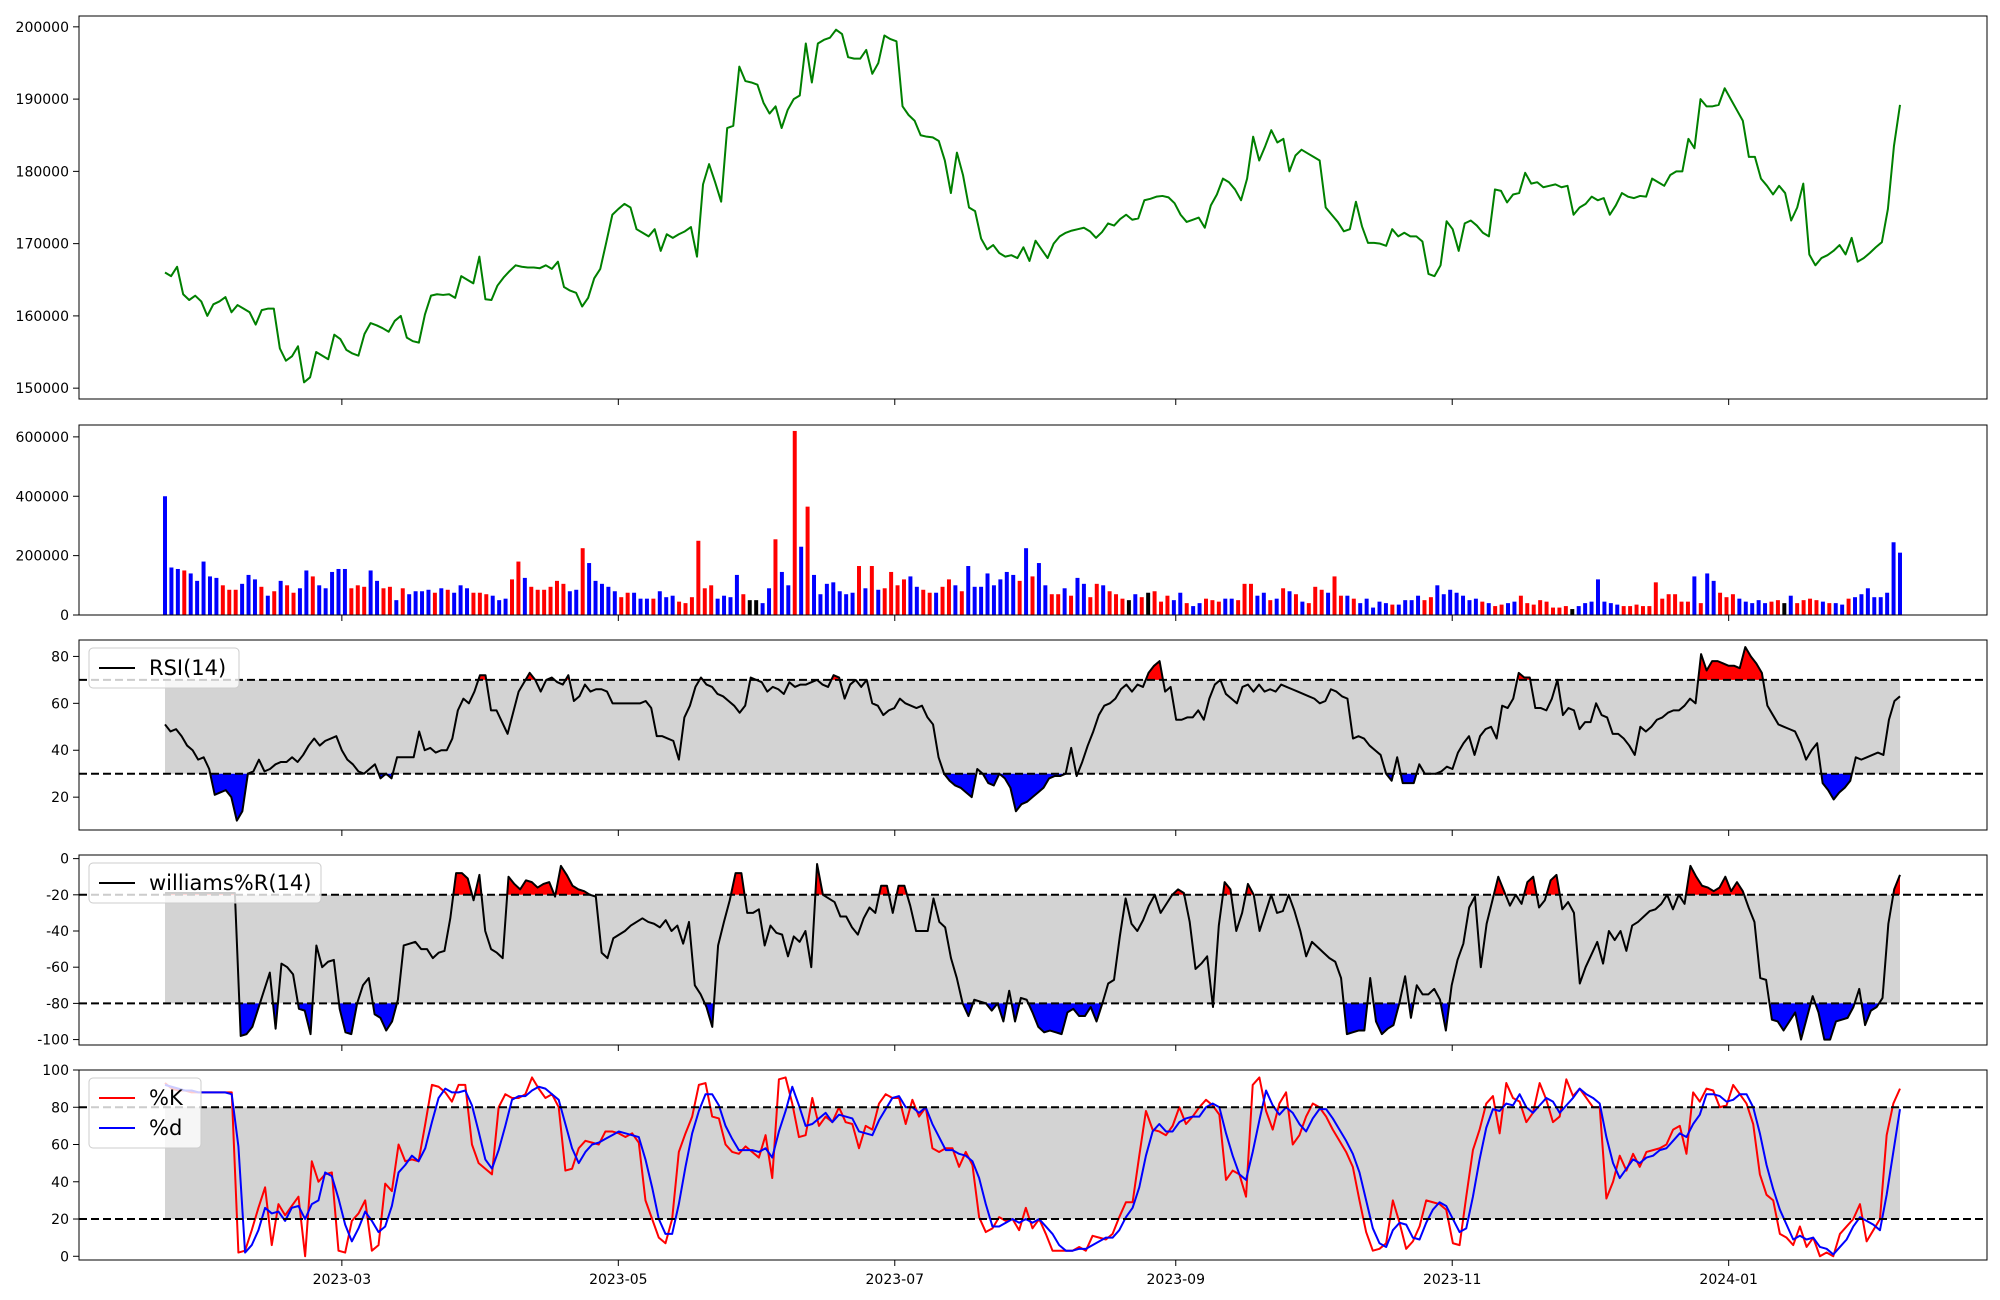 The height and width of the screenshot is (1300, 2000). I want to click on williams-r-panel: 0 -20 -40 -60 -80 -100 williams%R(14), so click(1012, 950).